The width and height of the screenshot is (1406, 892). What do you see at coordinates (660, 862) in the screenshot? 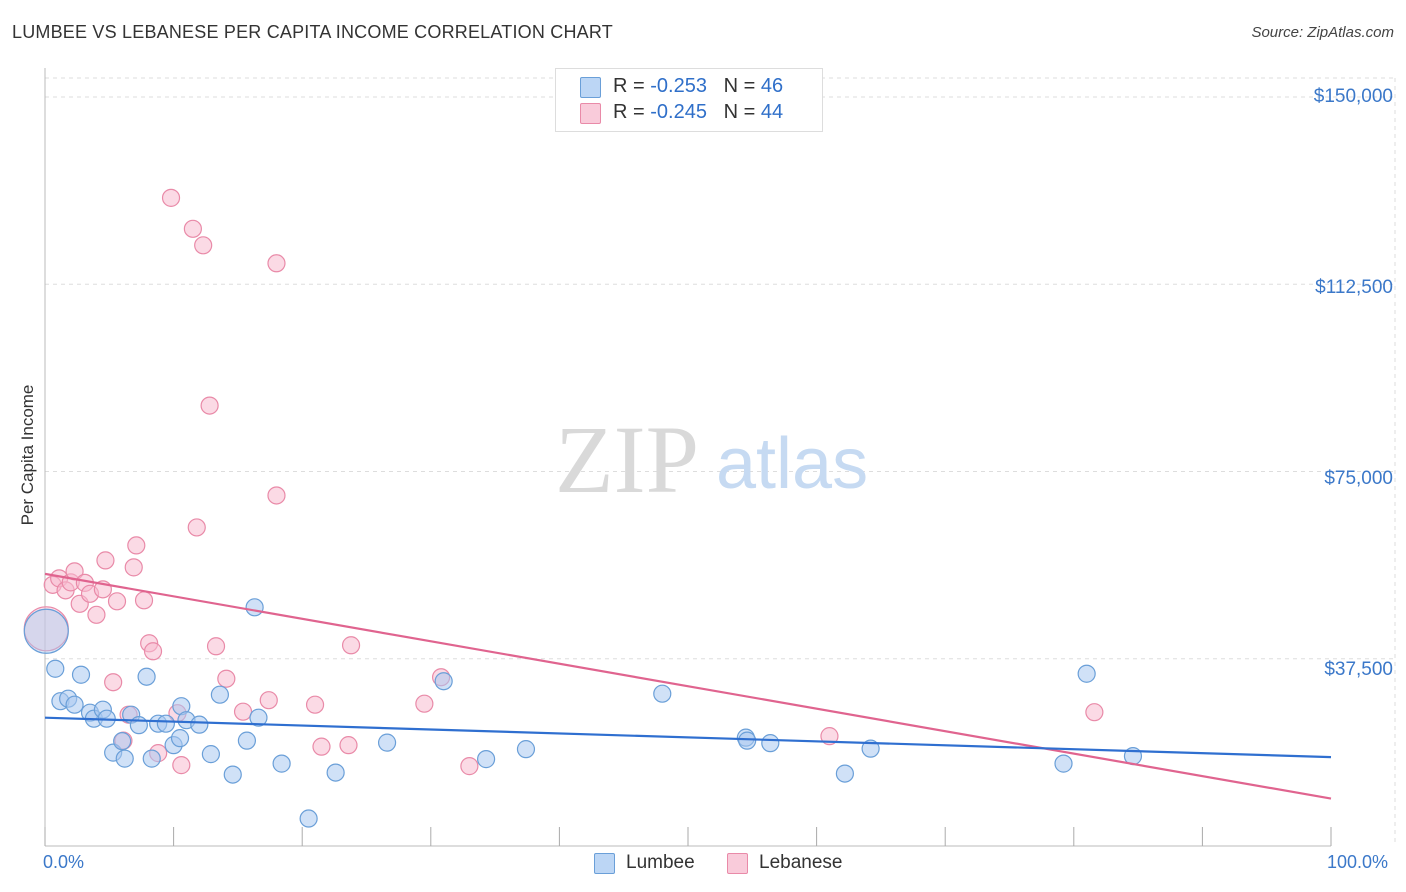
I see `lumbee-legend-label: Lumbee` at bounding box center [660, 862].